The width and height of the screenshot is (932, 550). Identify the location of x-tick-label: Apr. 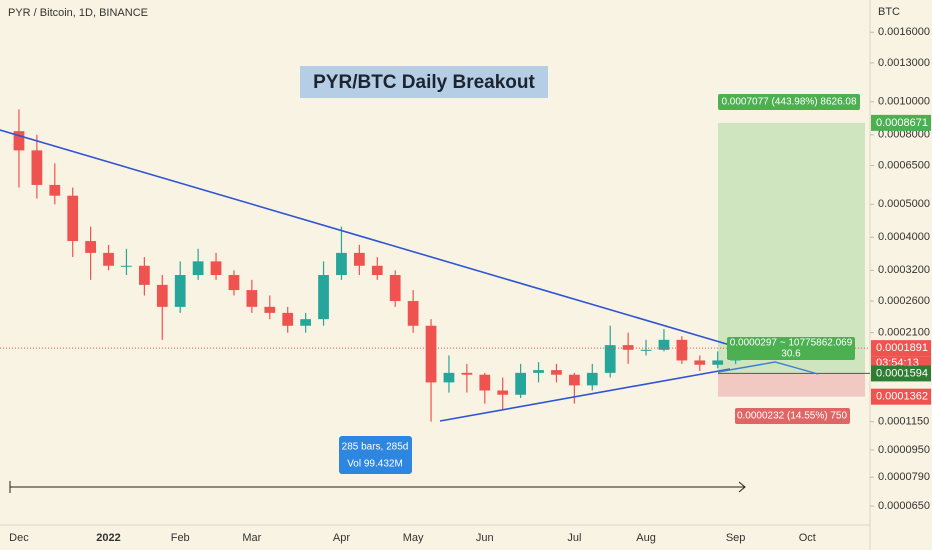
(341, 538).